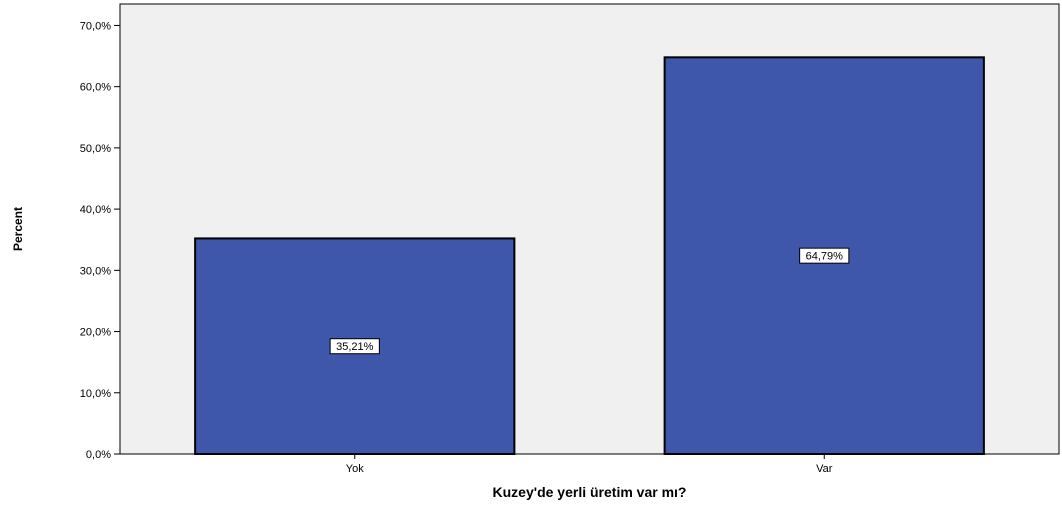  What do you see at coordinates (824, 469) in the screenshot?
I see `x-tick-label: Var` at bounding box center [824, 469].